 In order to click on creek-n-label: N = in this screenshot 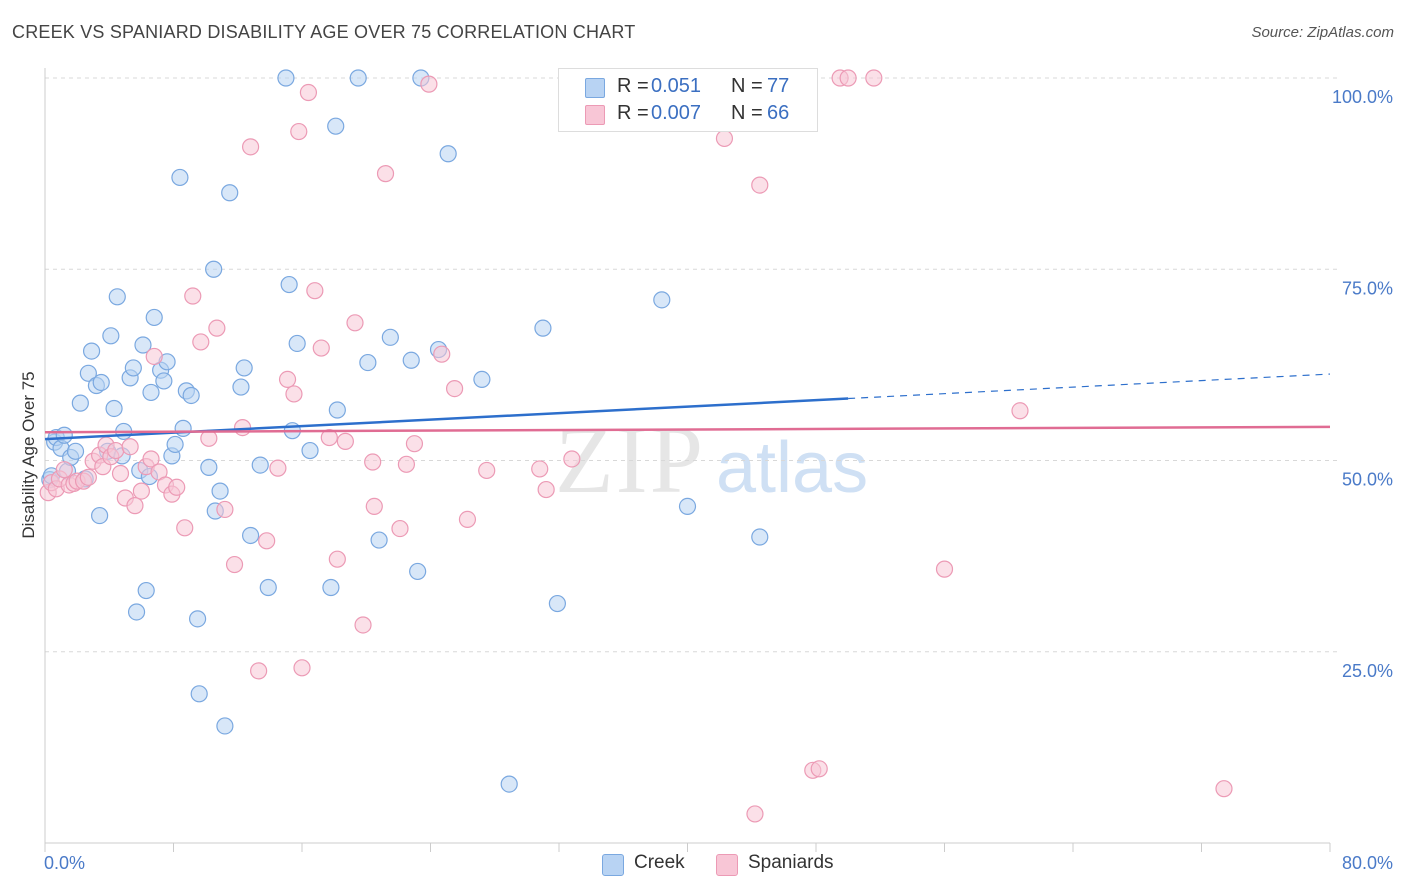, I will do `click(747, 86)`.